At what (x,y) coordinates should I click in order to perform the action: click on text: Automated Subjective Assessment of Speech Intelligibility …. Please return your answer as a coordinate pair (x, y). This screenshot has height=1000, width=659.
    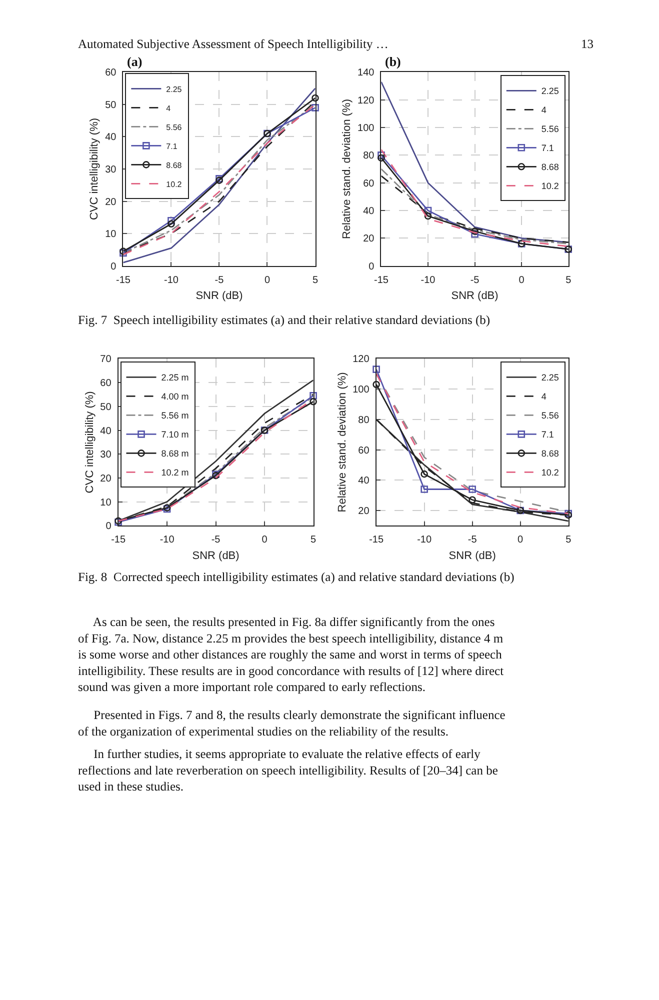
    Looking at the image, I should click on (233, 44).